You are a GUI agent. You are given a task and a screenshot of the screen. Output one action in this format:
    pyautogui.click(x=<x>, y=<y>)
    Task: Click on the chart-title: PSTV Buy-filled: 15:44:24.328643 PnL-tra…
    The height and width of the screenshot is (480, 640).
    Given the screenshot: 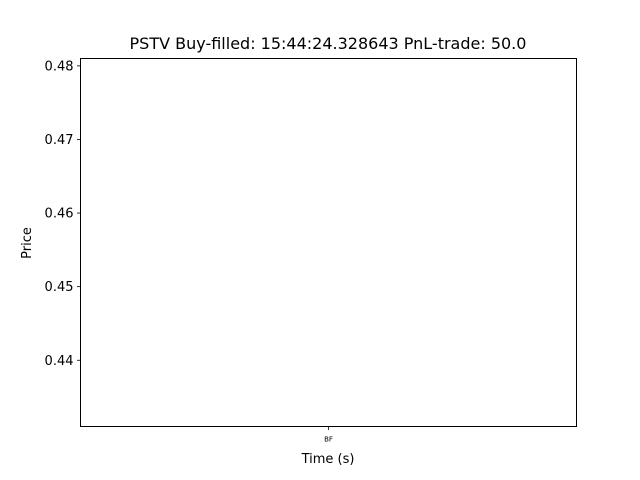 What is the action you would take?
    pyautogui.click(x=328, y=43)
    